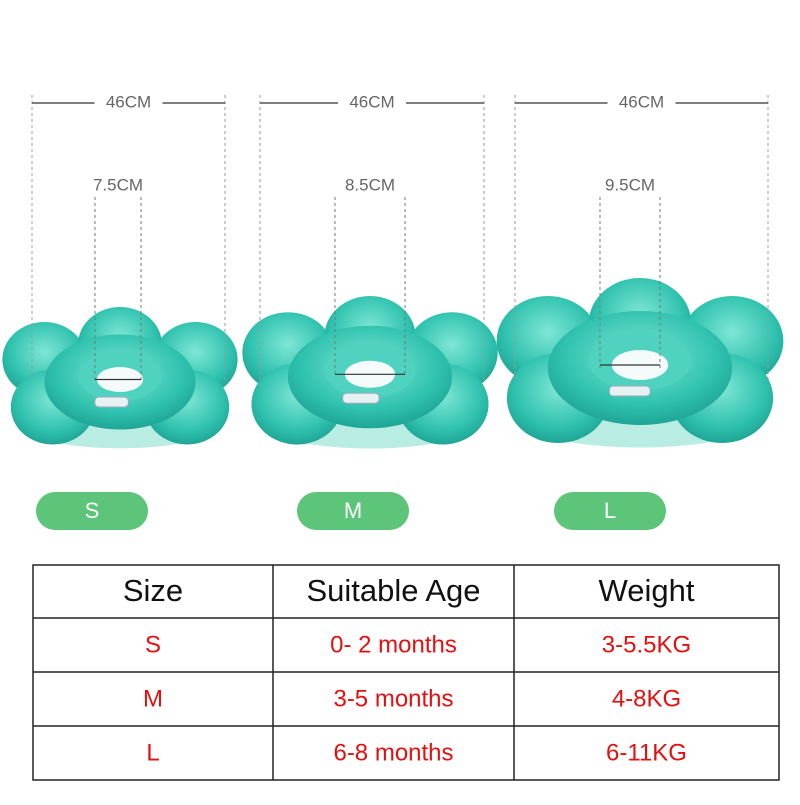 This screenshot has width=800, height=805. I want to click on table-cell: 6-11KG, so click(646, 752).